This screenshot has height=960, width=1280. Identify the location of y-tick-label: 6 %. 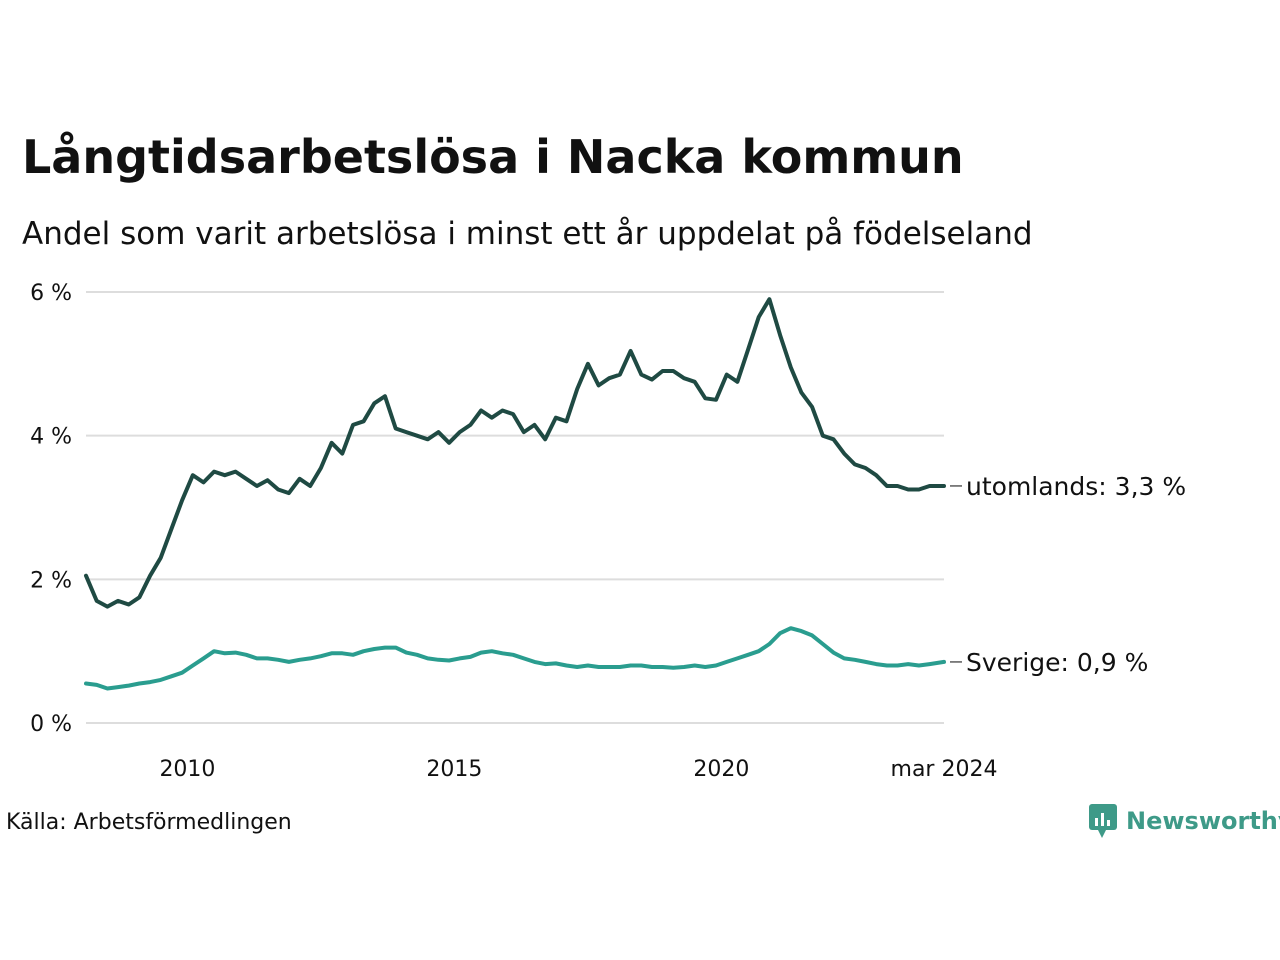
(51, 293).